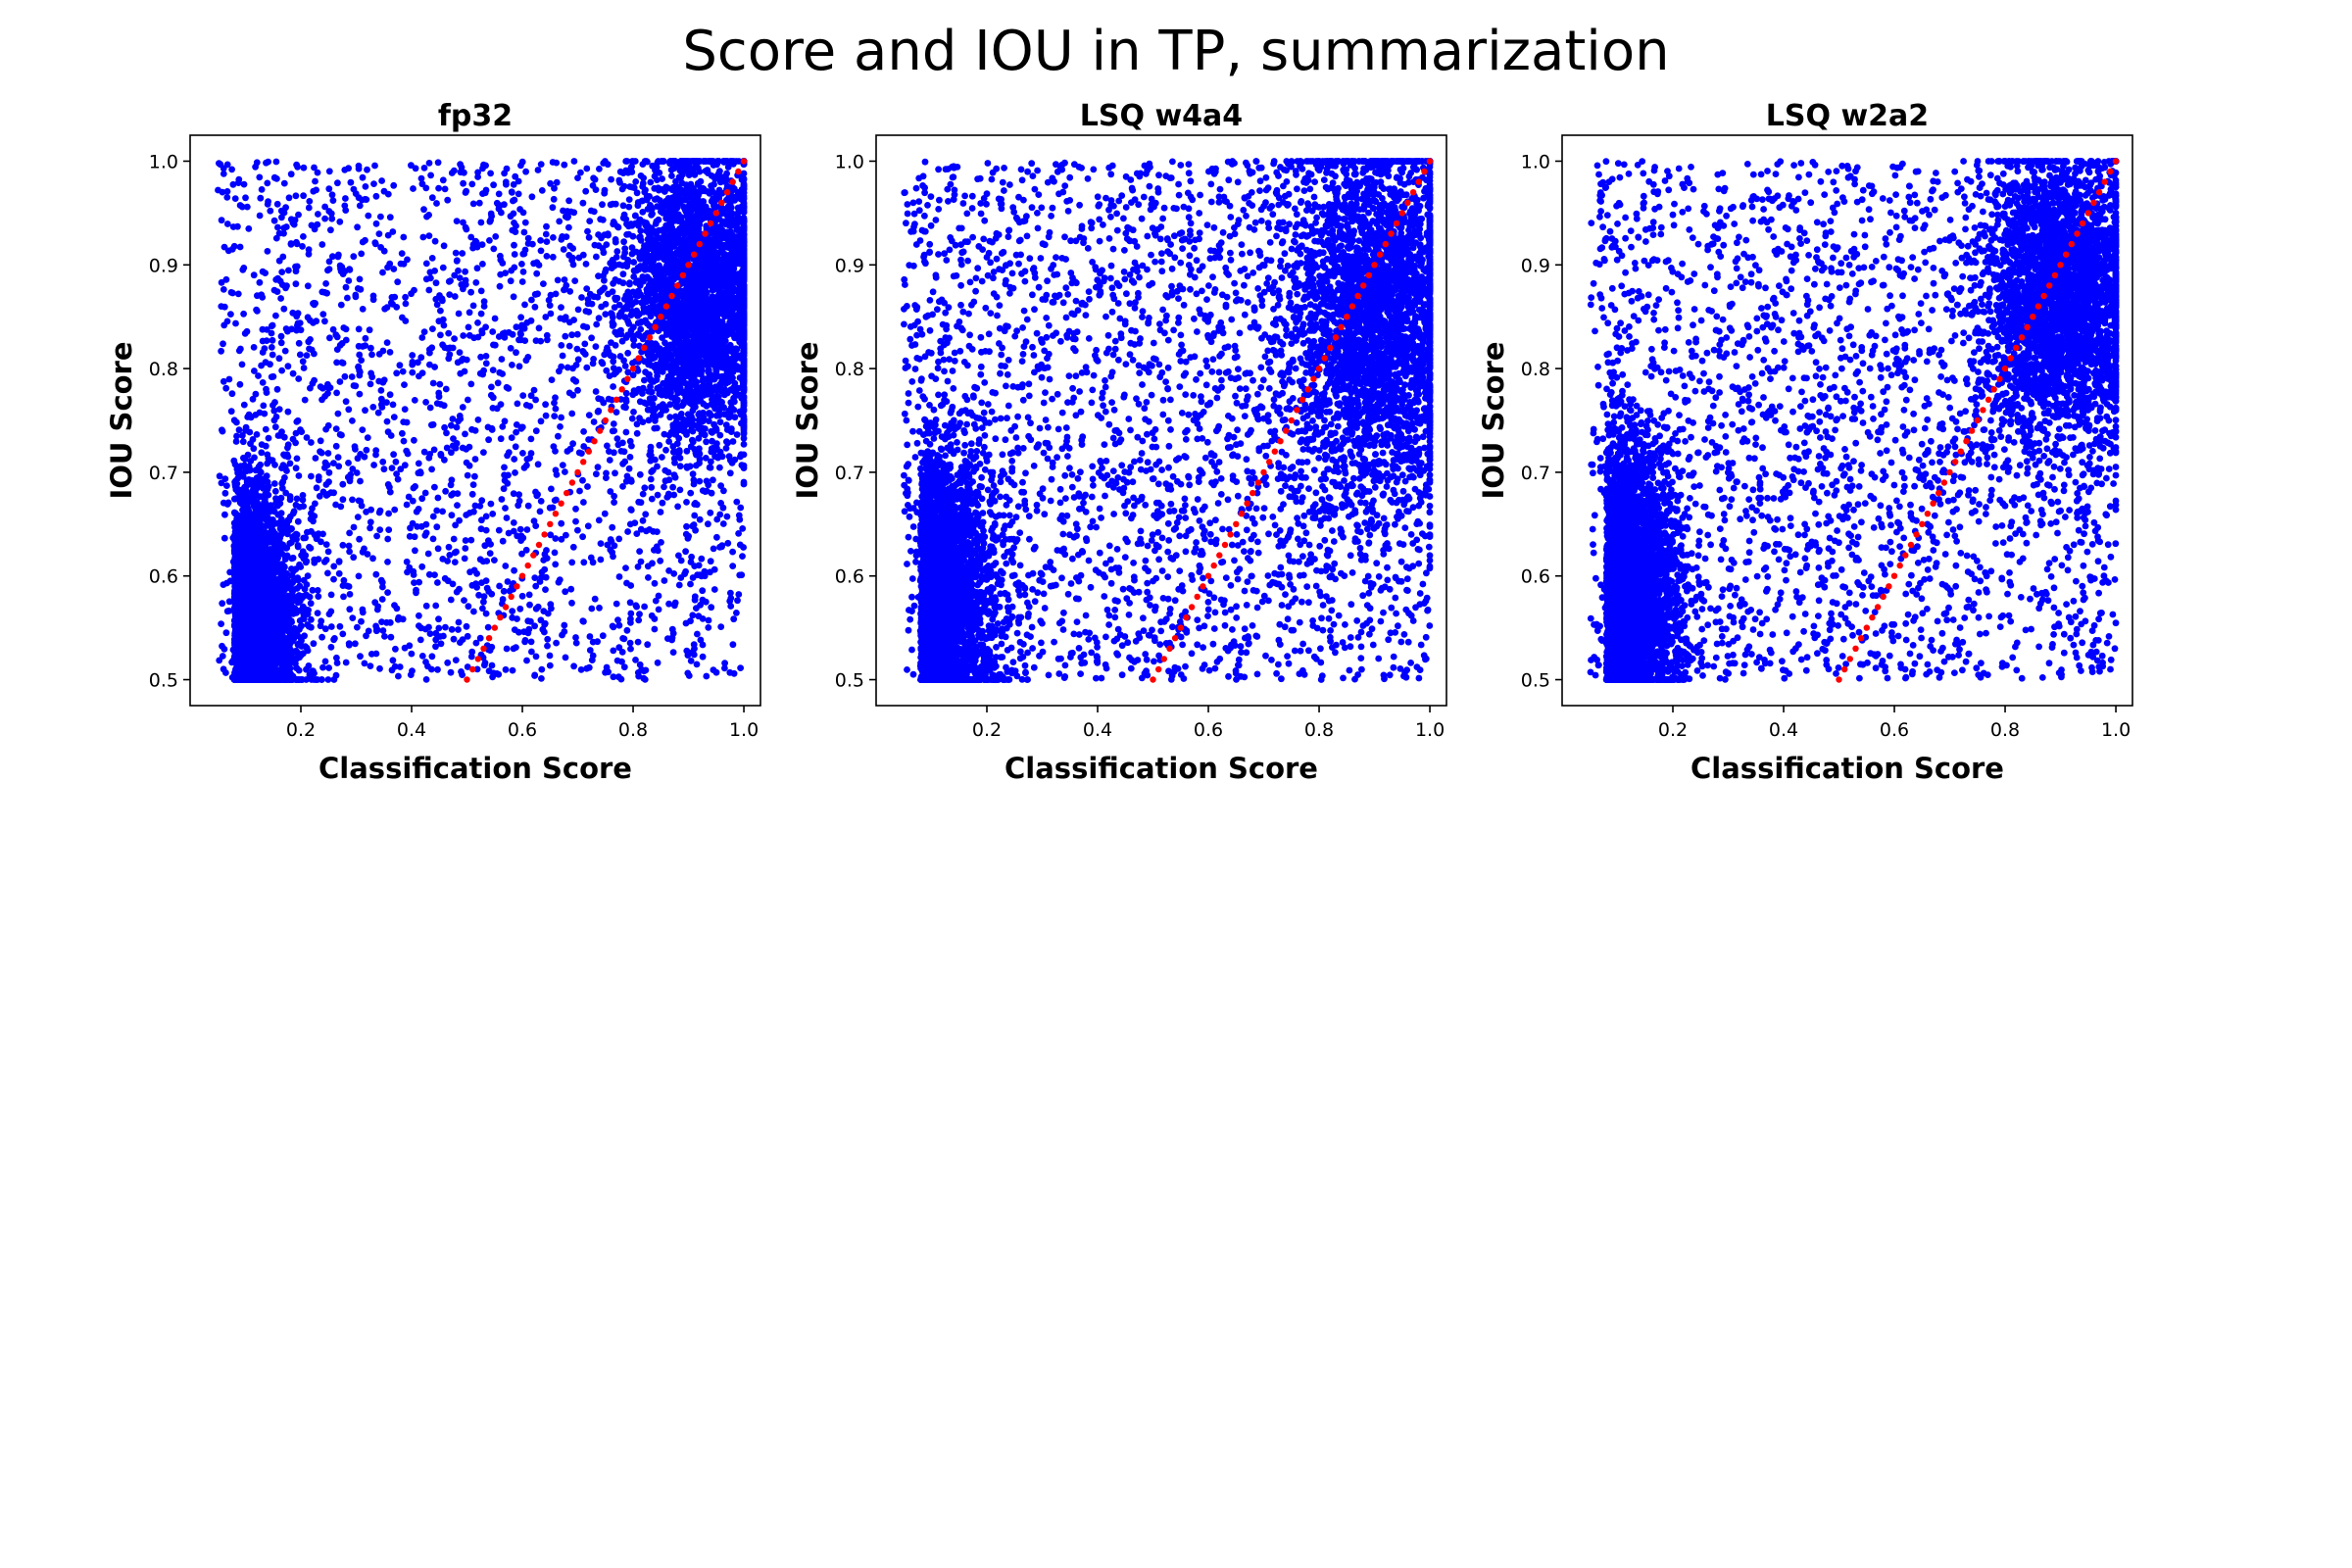 The height and width of the screenshot is (1568, 2352). What do you see at coordinates (475, 116) in the screenshot?
I see `subplot-title: fp32` at bounding box center [475, 116].